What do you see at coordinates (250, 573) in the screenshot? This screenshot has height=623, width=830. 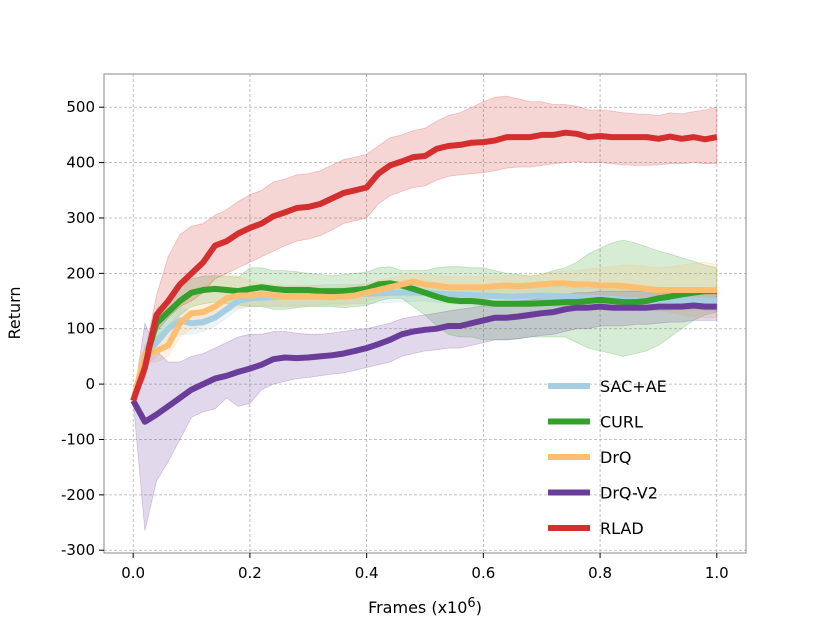 I see `x-tick-label: 0.2` at bounding box center [250, 573].